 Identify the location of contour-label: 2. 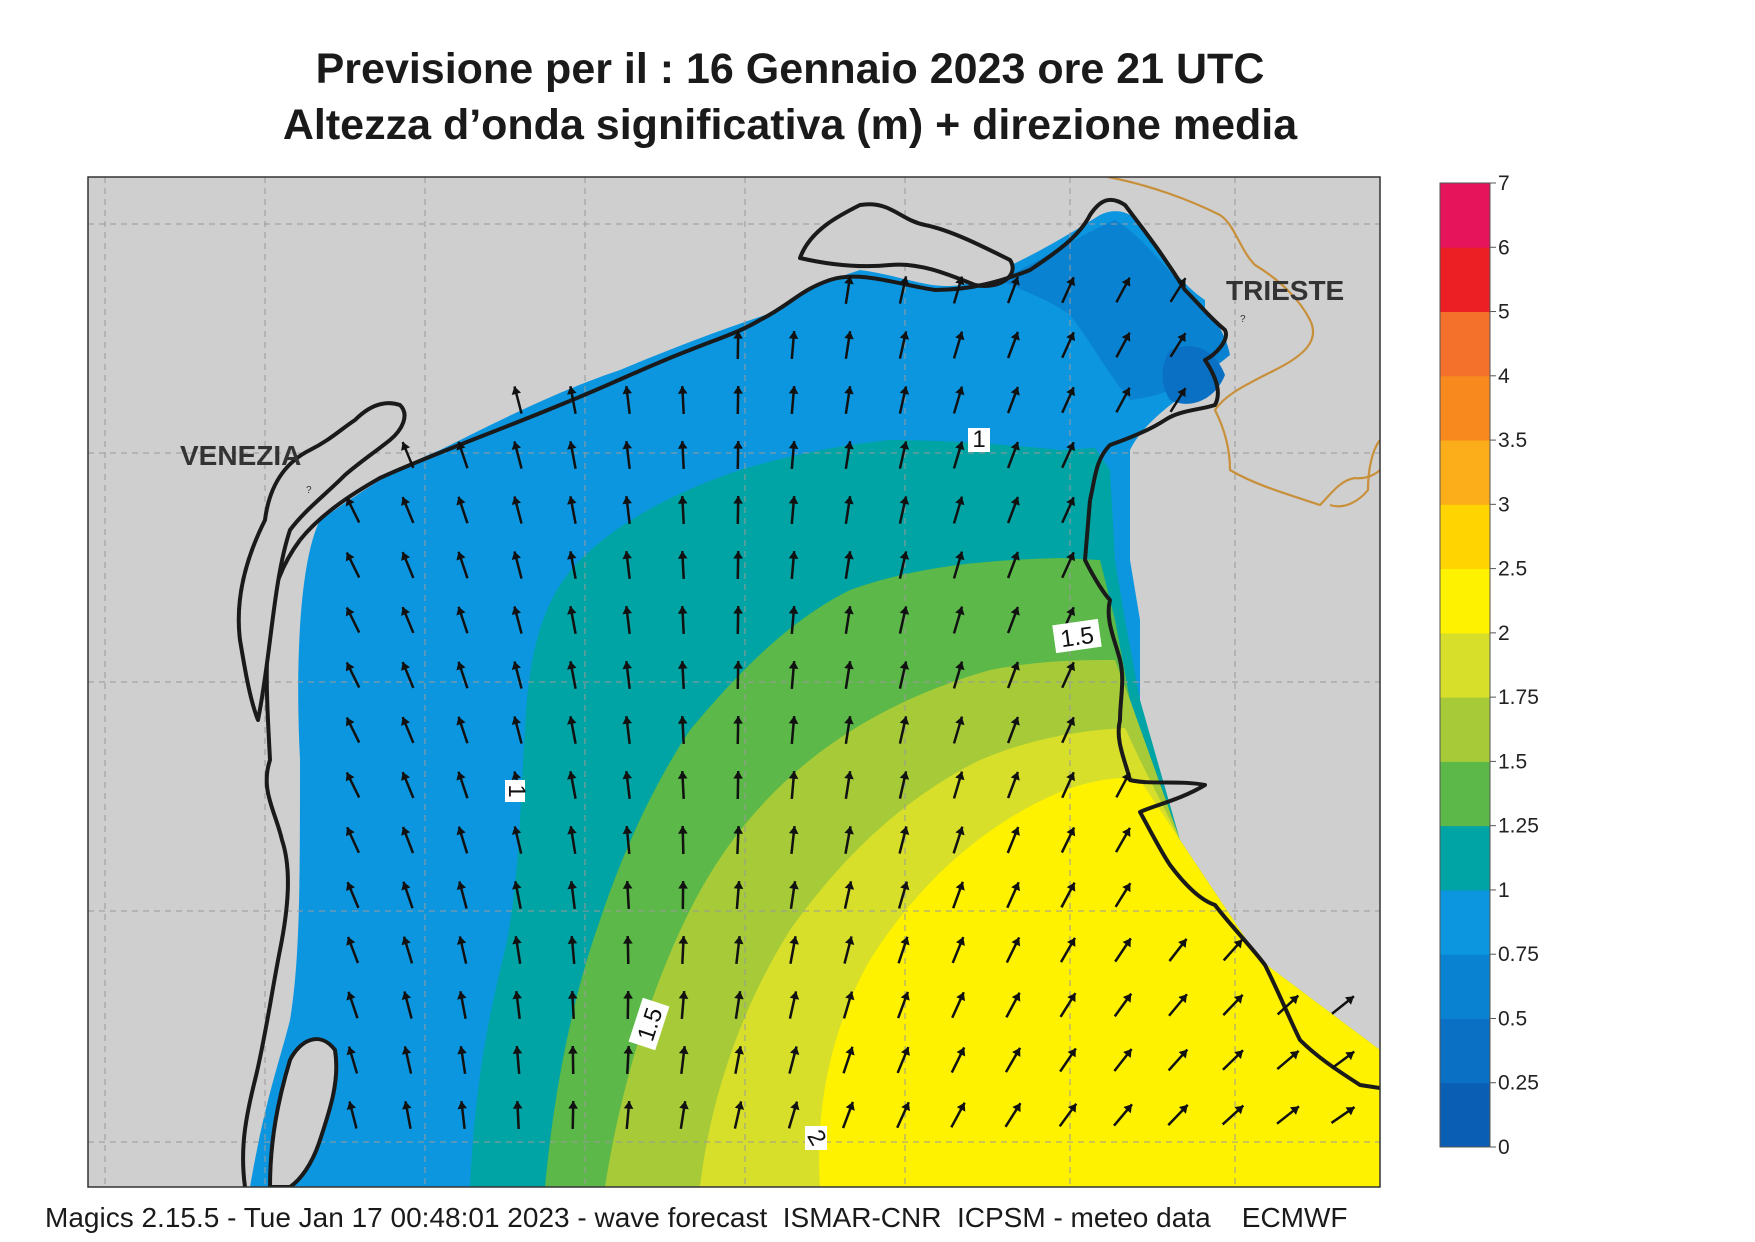
(816, 1137).